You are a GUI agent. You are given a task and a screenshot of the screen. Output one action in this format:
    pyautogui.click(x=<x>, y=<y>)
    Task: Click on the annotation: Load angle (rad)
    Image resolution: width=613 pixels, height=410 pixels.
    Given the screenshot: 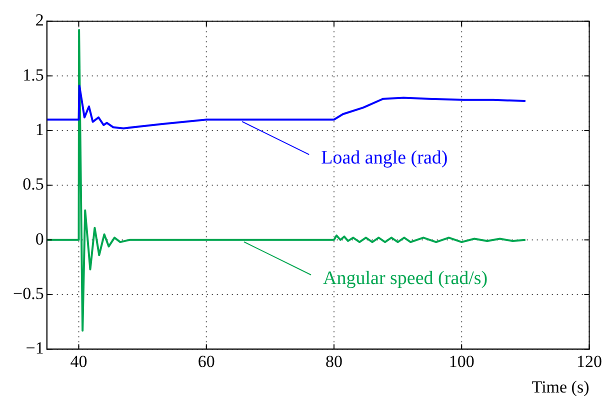 What is the action you would take?
    pyautogui.click(x=384, y=158)
    